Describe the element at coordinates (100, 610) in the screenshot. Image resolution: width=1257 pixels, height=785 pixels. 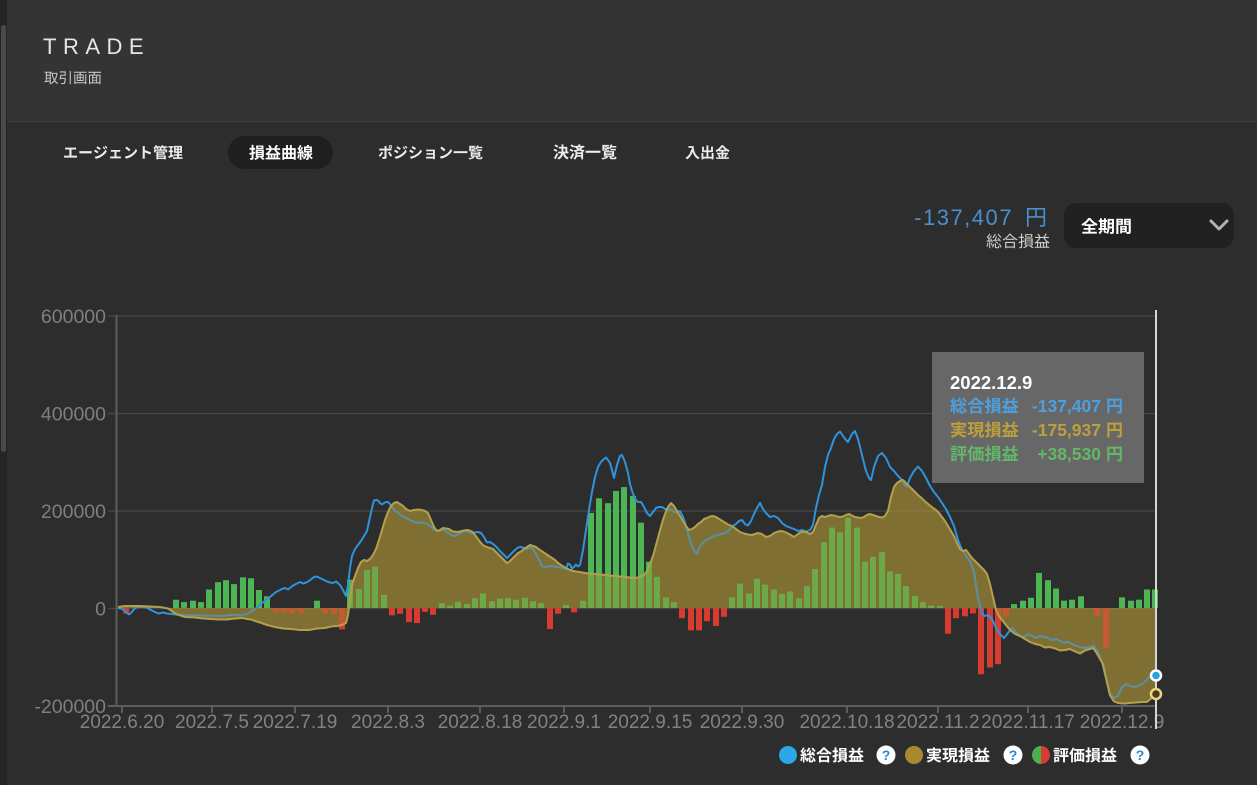
I see `svg-text: 0` at that location.